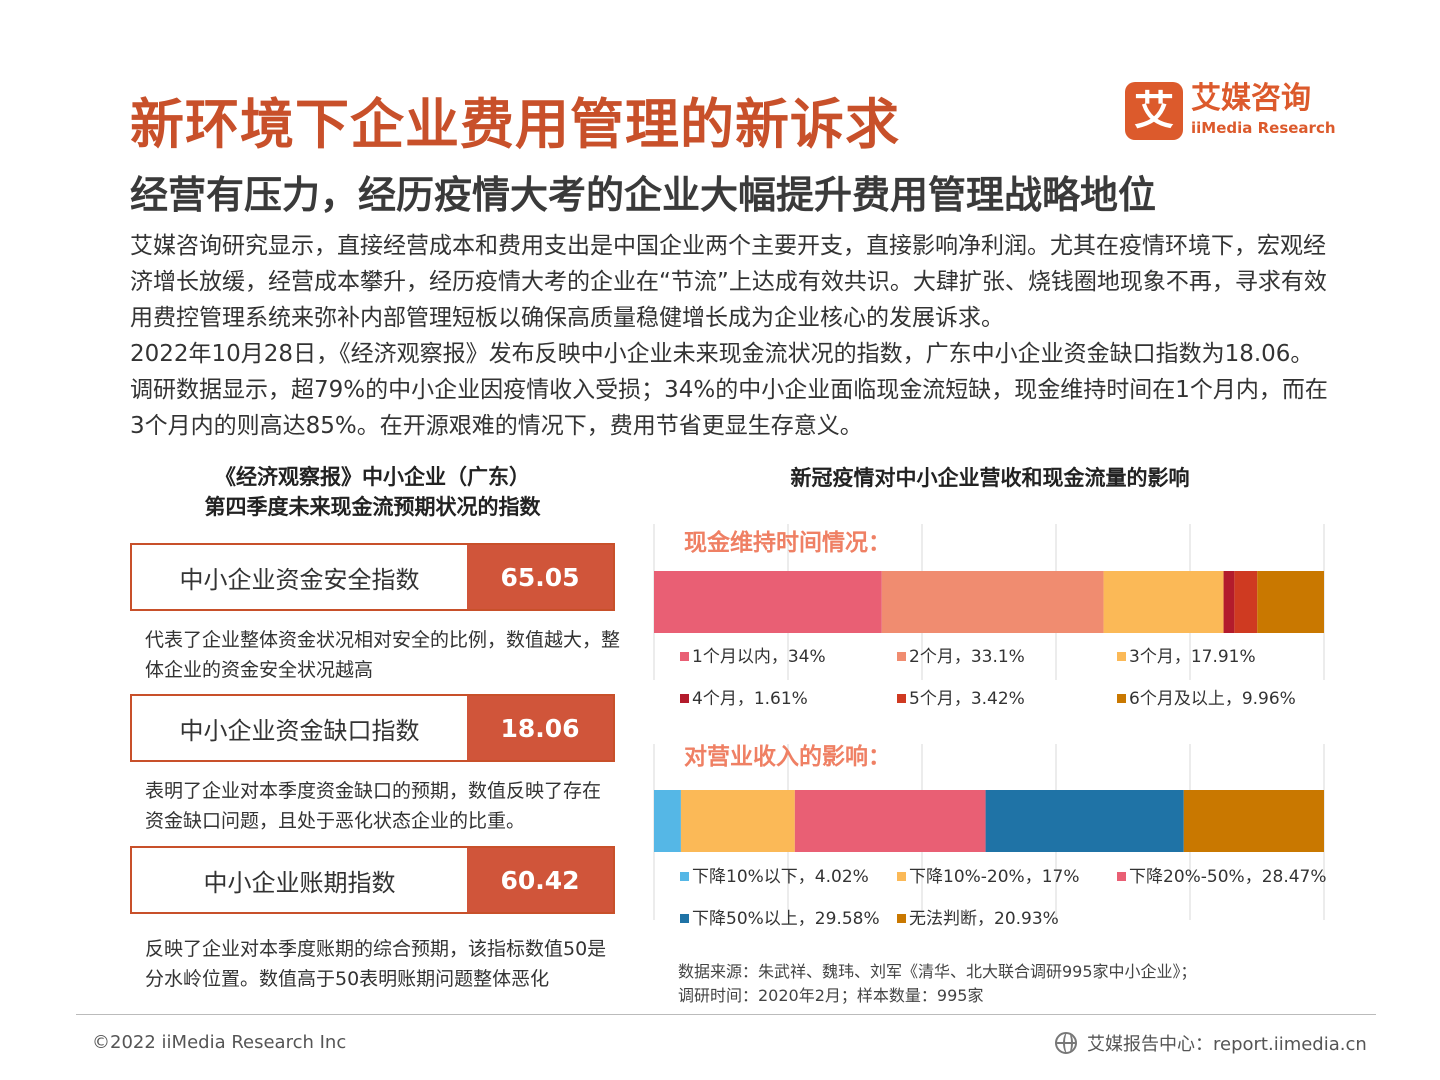  I want to click on legend-label: 下降50%以上，29.58%, so click(786, 919).